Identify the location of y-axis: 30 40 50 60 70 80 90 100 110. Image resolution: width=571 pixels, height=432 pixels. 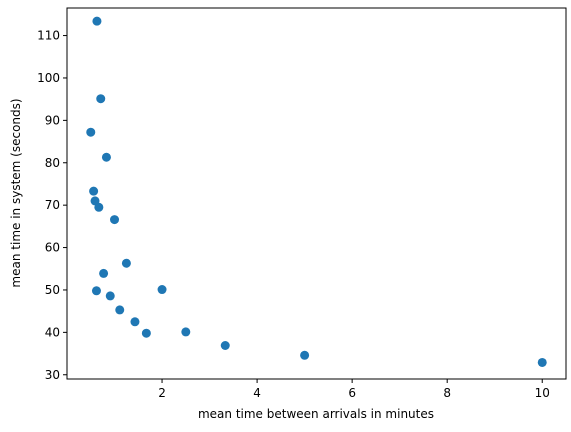
(52, 205).